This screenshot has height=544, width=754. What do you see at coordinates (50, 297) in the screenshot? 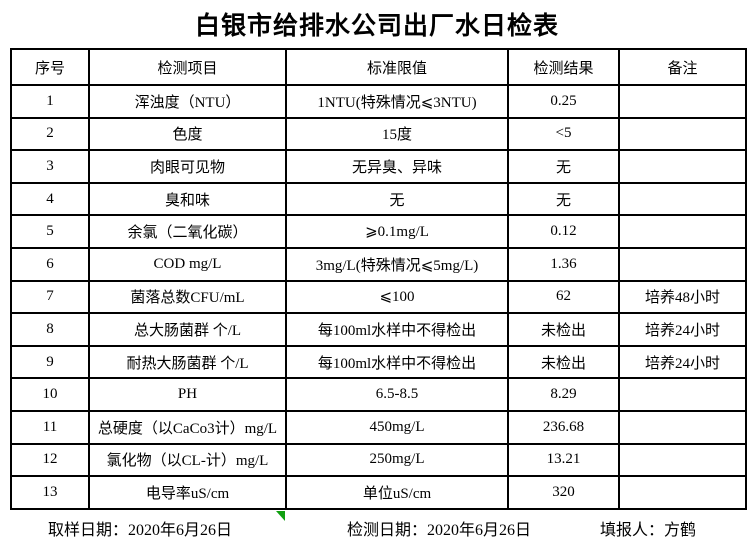
I see `cell-no: 7` at bounding box center [50, 297].